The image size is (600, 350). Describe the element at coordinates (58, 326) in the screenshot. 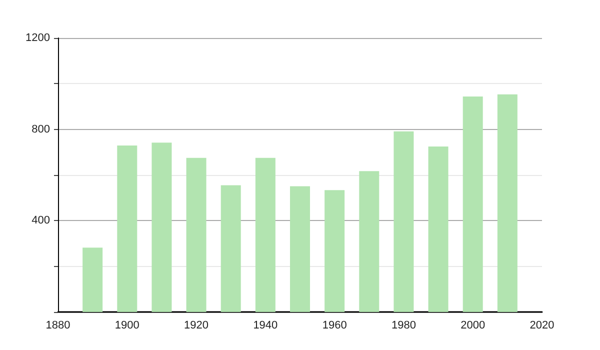

I see `x-tick-label: 1880` at that location.